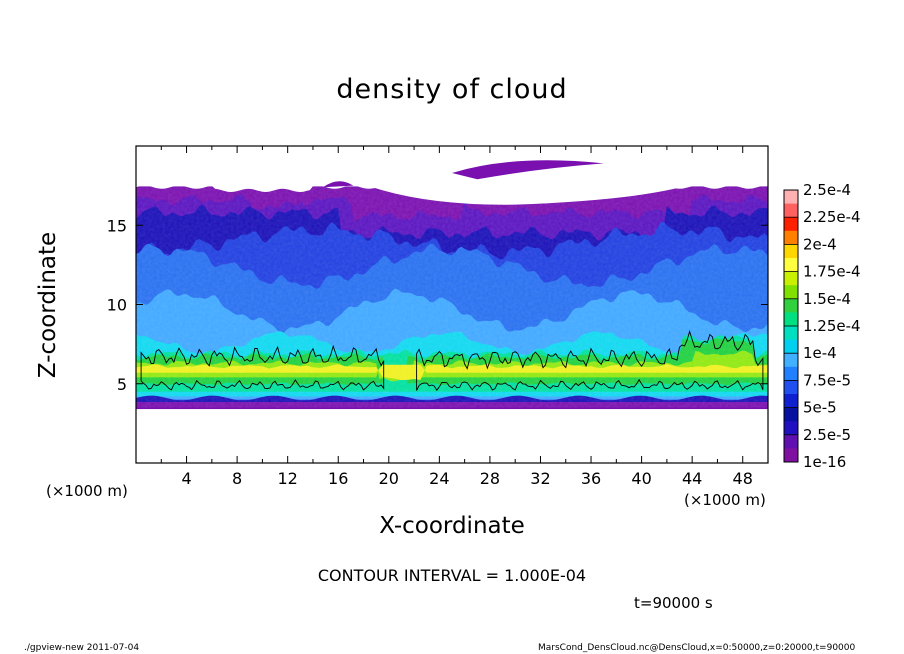 This screenshot has height=654, width=904. Describe the element at coordinates (122, 384) in the screenshot. I see `y-tick-label: 5` at that location.